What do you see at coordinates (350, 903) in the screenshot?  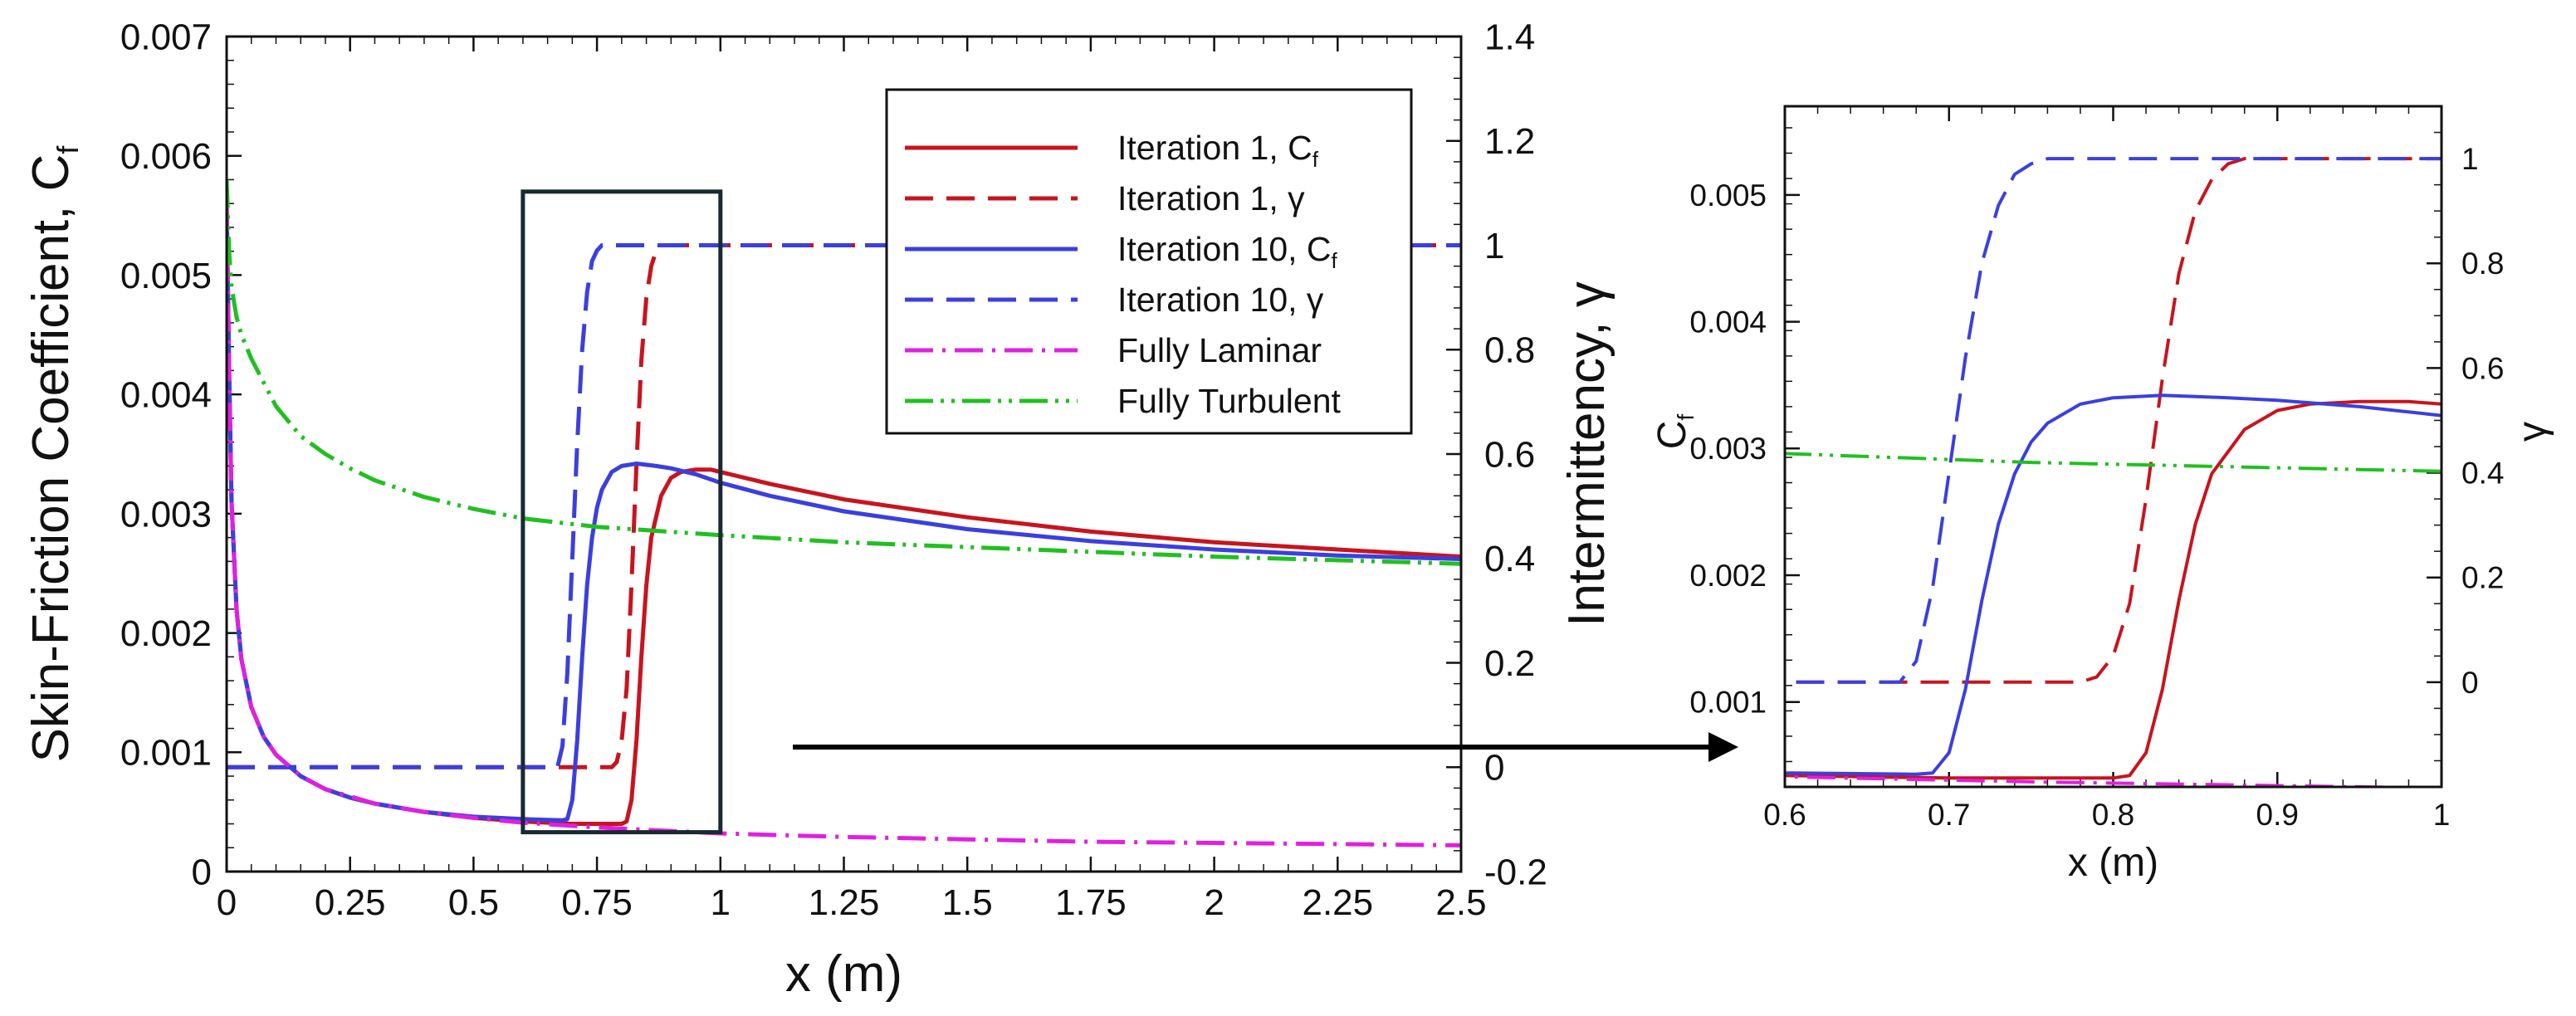 I see `main-x-tick-label: 0.25` at bounding box center [350, 903].